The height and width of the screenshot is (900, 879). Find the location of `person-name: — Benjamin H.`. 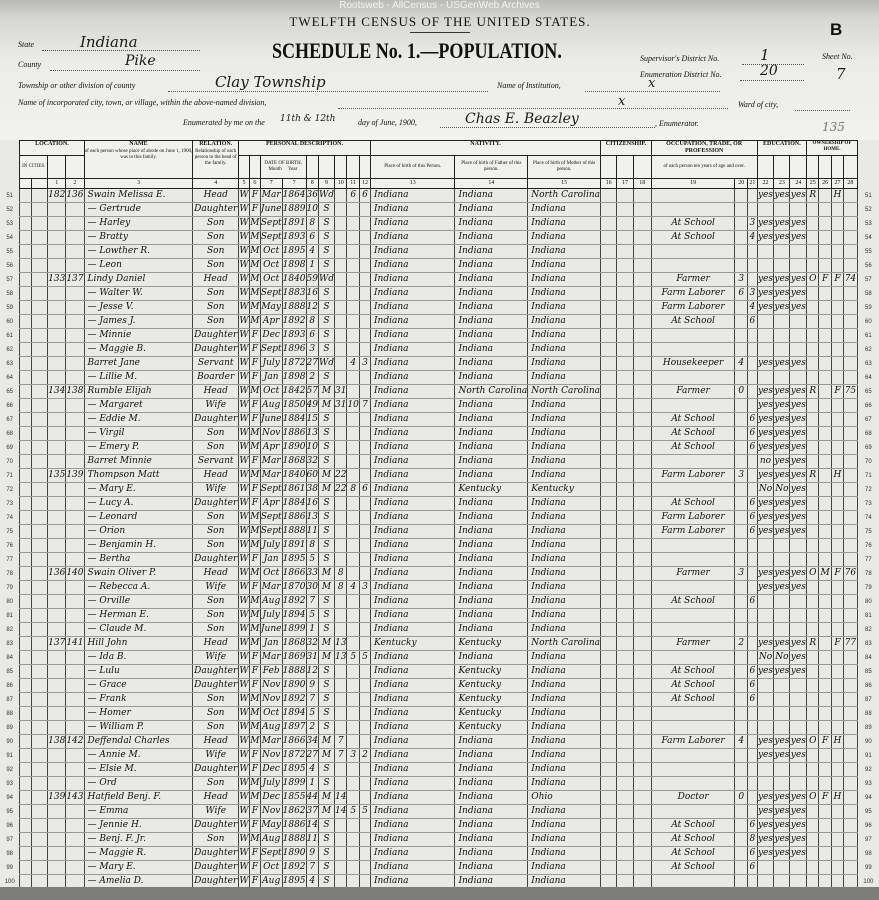

person-name: — Benjamin H. is located at coordinates (138, 545).